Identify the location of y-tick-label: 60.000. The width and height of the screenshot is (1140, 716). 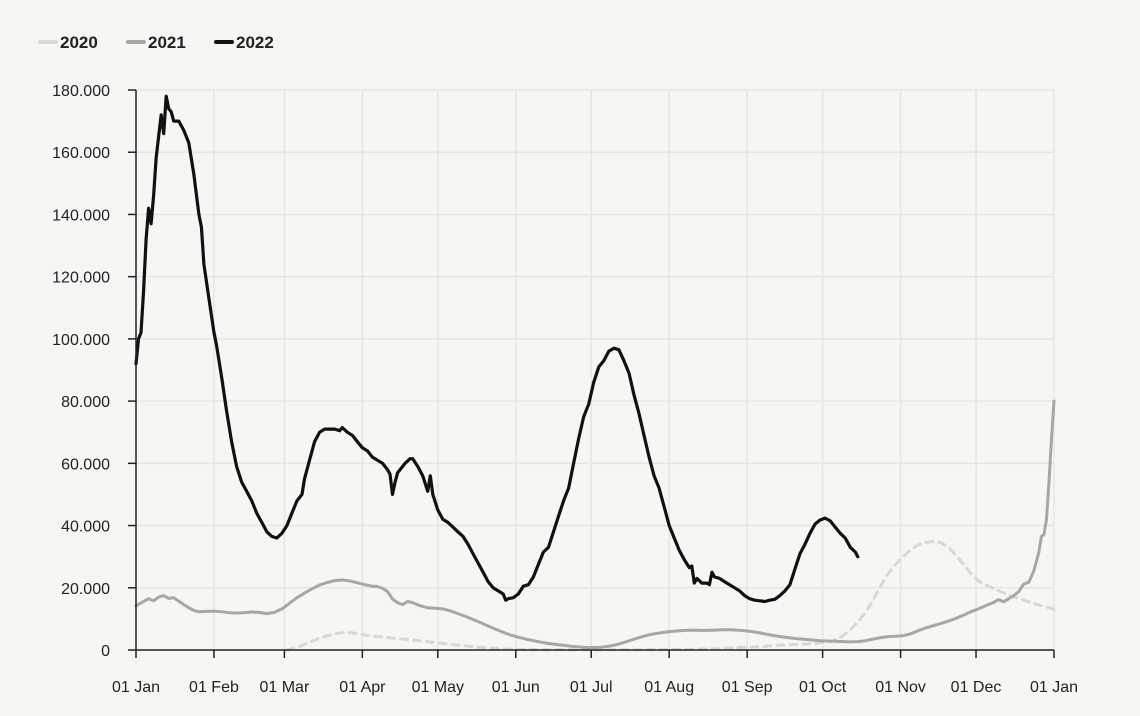
(85, 464).